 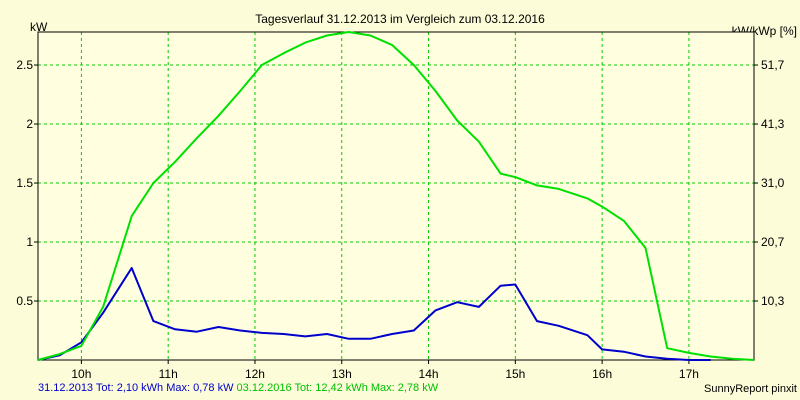 I want to click on y-left-tick-label: 1, so click(x=29, y=242).